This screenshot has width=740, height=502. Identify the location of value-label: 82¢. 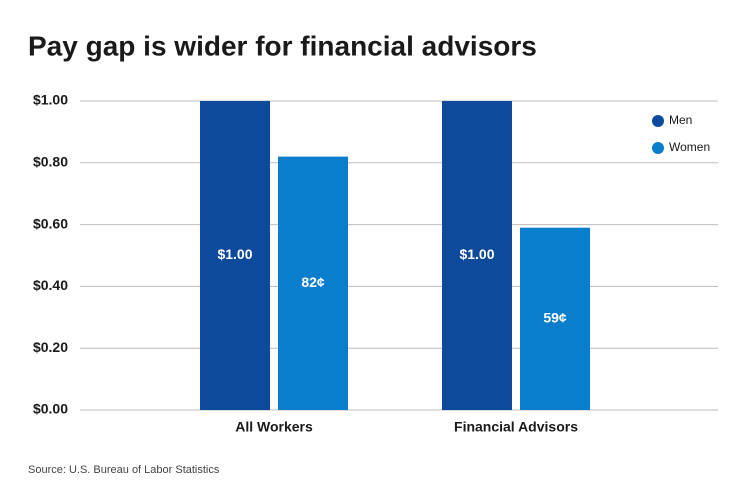
(313, 282).